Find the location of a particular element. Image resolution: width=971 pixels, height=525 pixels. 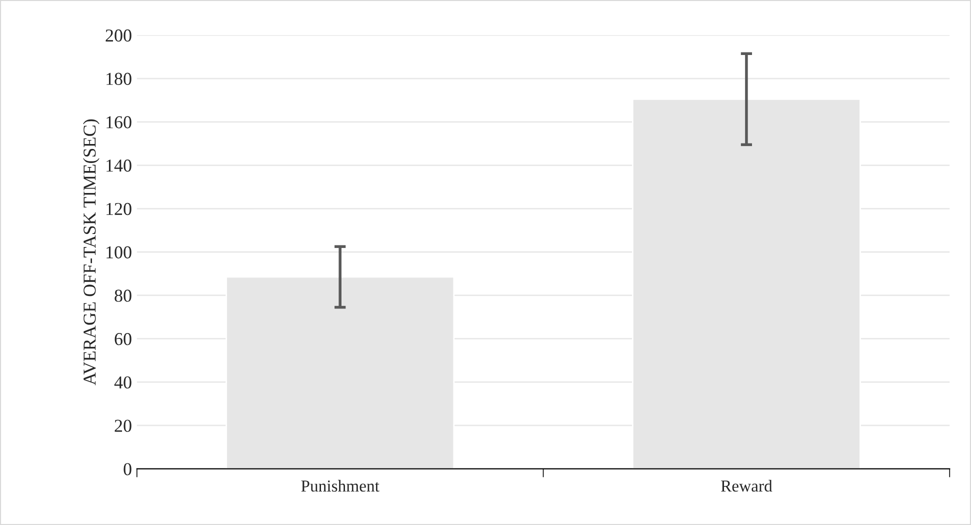

x-tick-label: Punishment is located at coordinates (340, 486).